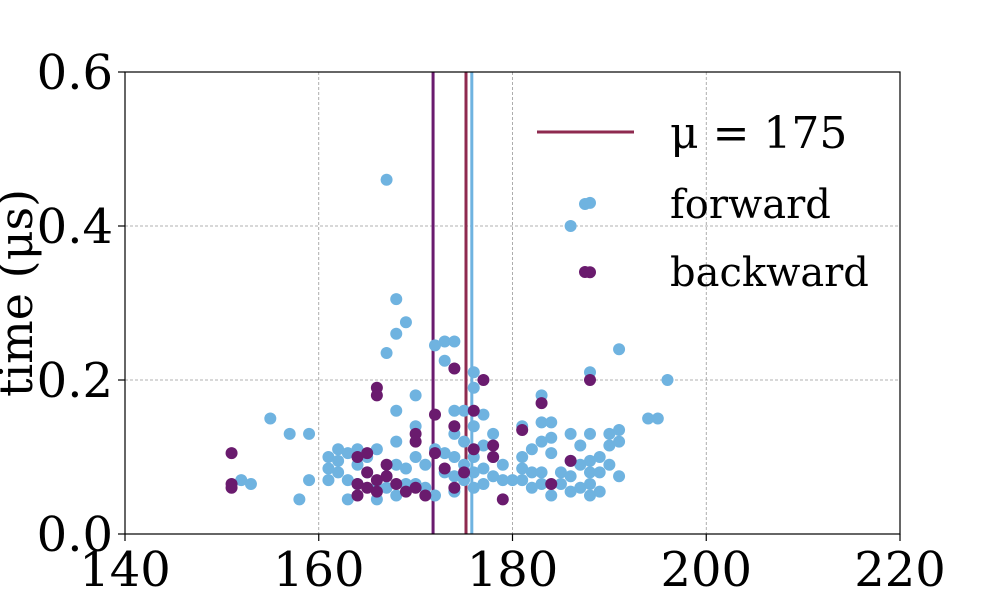 This screenshot has width=1000, height=600. What do you see at coordinates (319, 570) in the screenshot?
I see `x-tick-label: 160` at bounding box center [319, 570].